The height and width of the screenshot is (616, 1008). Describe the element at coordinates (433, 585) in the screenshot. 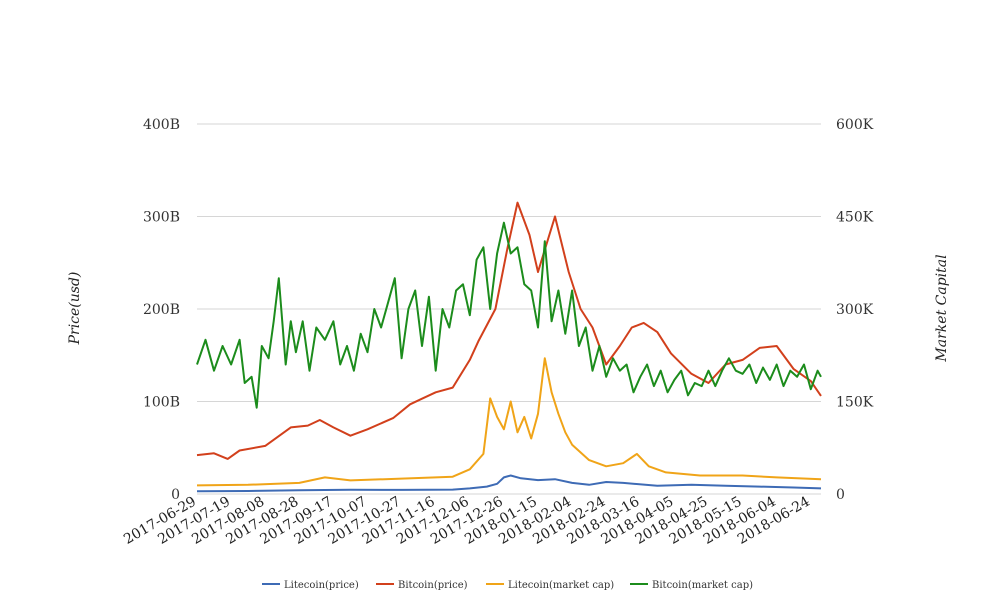

I see `legend-label: Bitcoin(price)` at that location.